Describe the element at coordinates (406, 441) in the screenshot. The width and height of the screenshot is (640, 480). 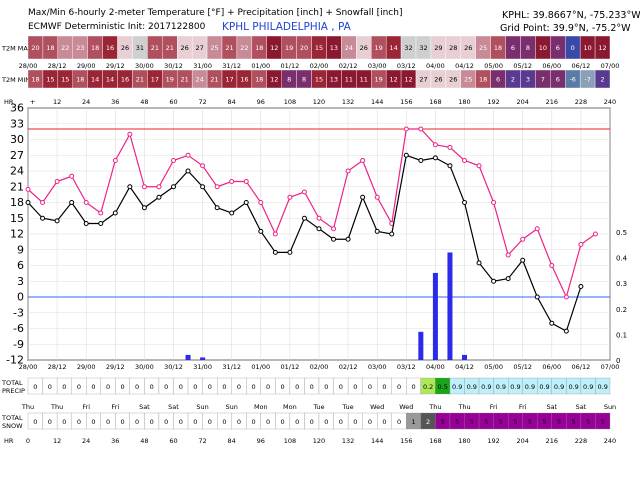
I see `hr-value-bottom: 156` at that location.